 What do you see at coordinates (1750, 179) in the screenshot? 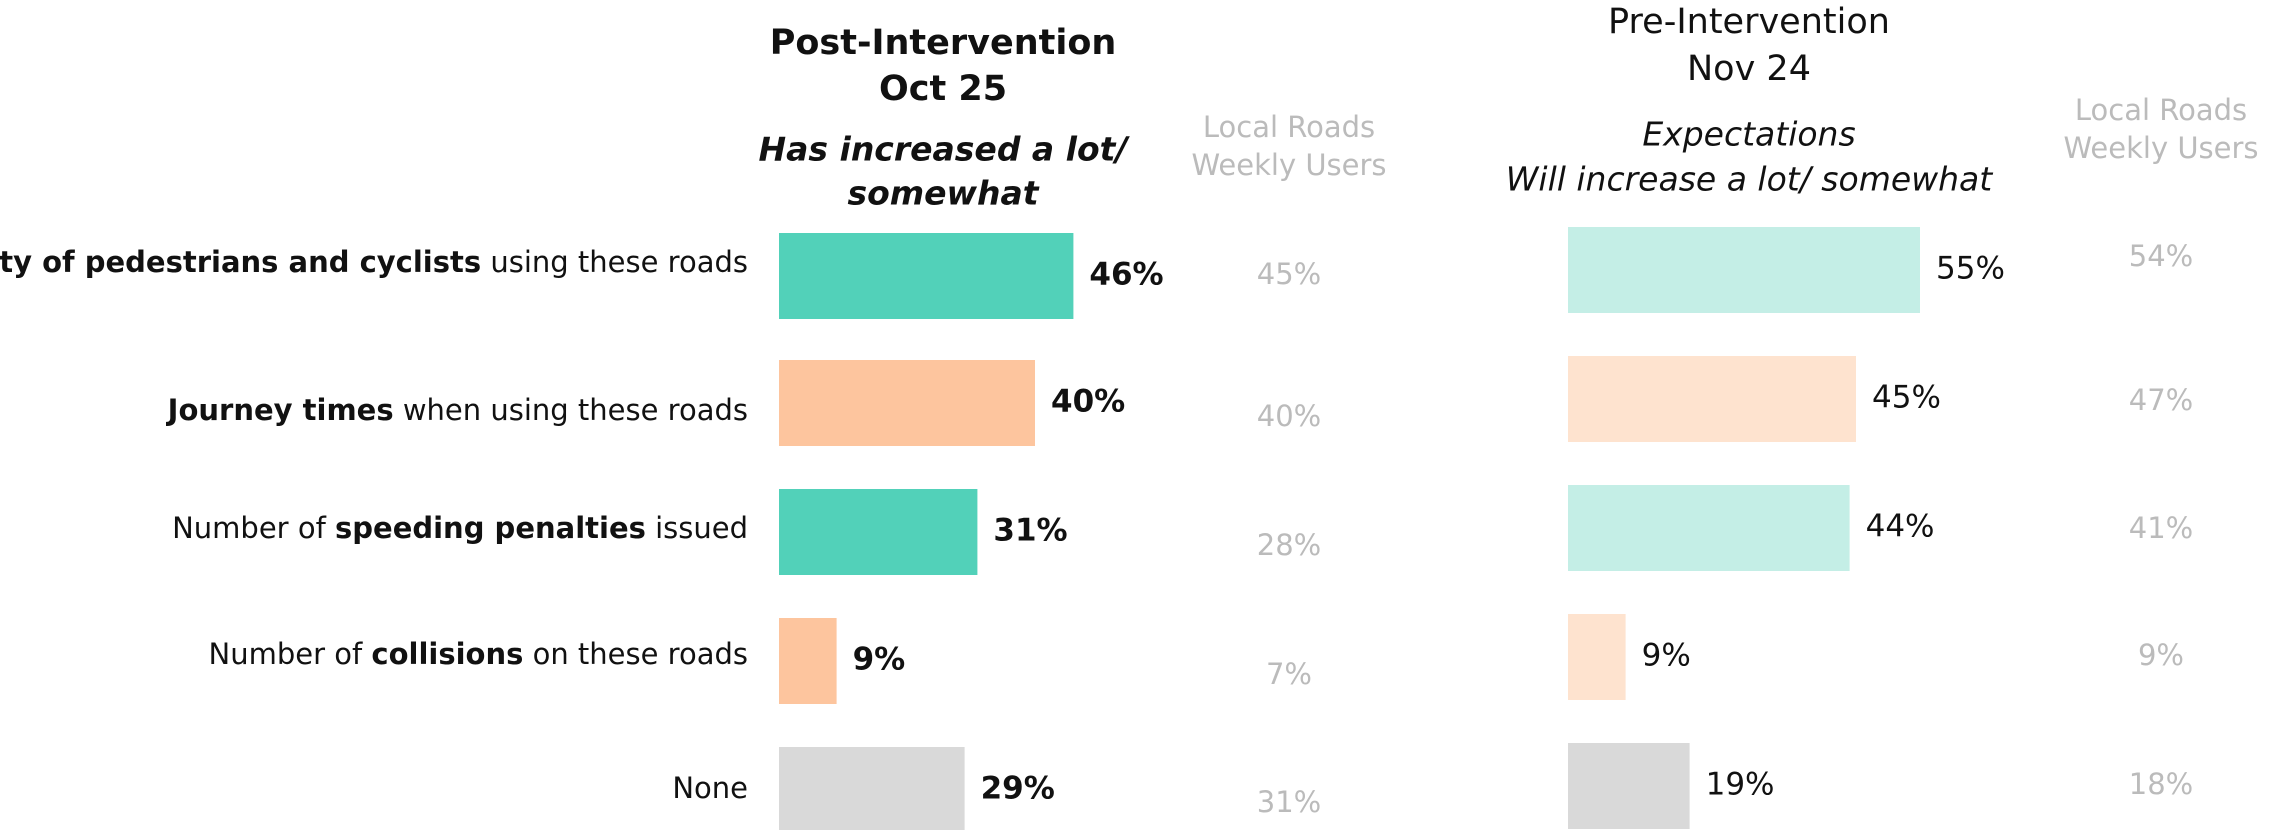
I see `chart-subtitle: Will increase a lot/ somewhat` at bounding box center [1750, 179].